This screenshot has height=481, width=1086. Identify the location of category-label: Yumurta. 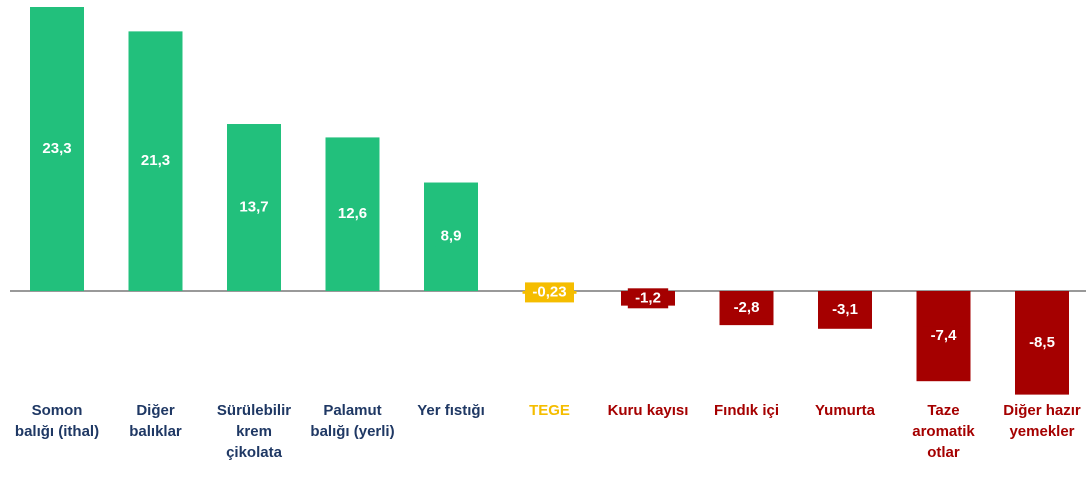
(844, 410).